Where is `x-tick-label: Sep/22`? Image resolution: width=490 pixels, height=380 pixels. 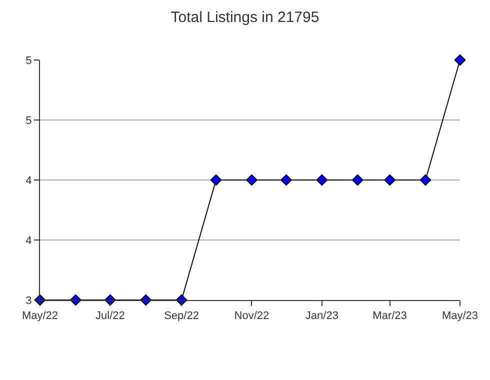
x-tick-label: Sep/22 is located at coordinates (181, 316).